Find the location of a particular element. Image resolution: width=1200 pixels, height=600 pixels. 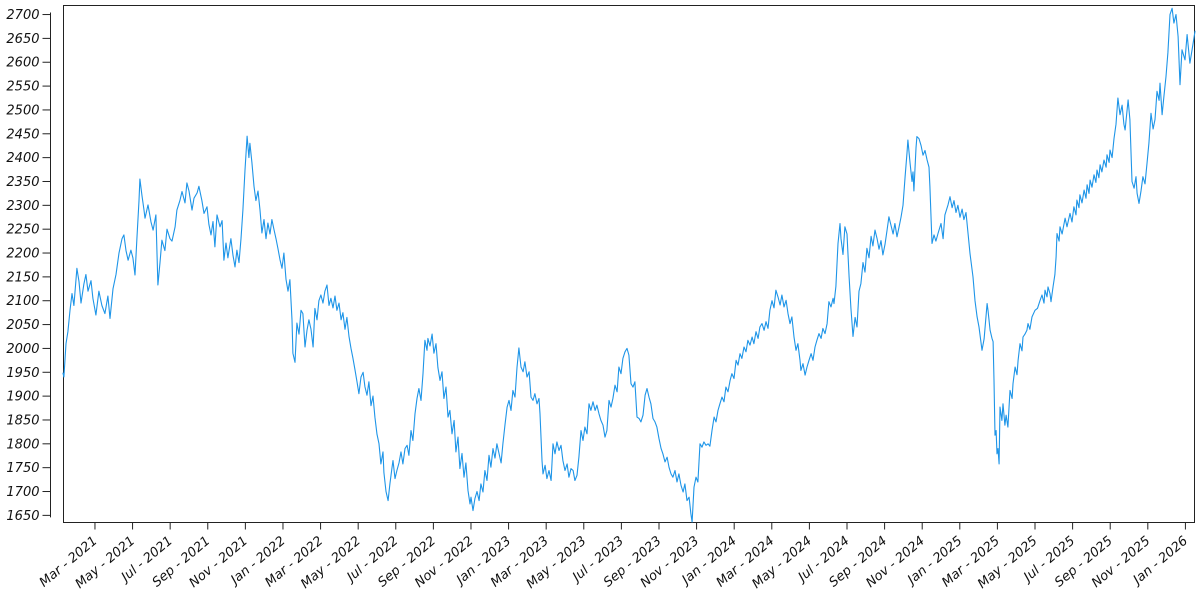

y-tick-label: 1900 is located at coordinates (22, 397).